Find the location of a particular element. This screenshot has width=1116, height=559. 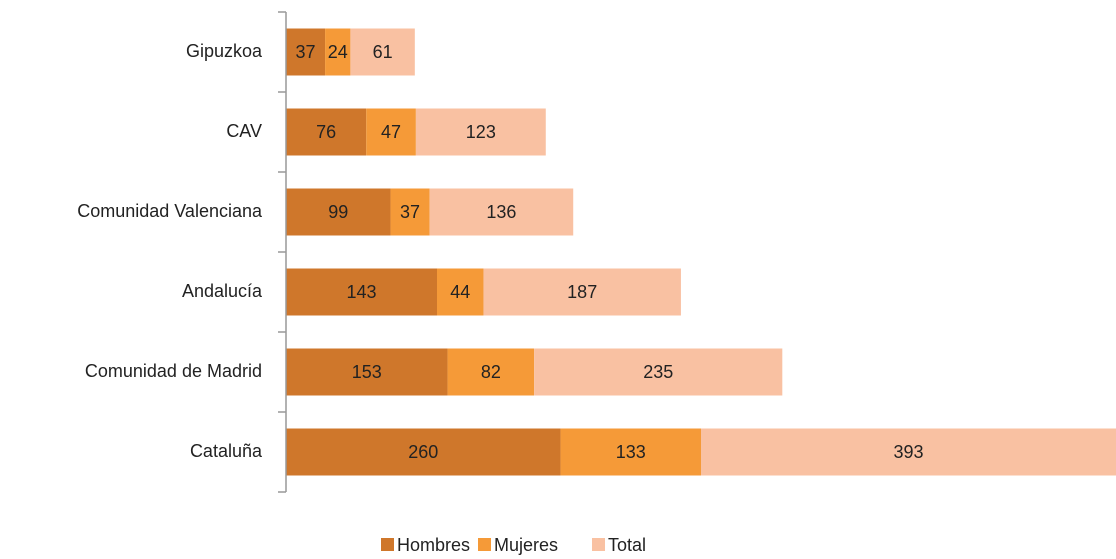

data-label: 153 is located at coordinates (367, 372).